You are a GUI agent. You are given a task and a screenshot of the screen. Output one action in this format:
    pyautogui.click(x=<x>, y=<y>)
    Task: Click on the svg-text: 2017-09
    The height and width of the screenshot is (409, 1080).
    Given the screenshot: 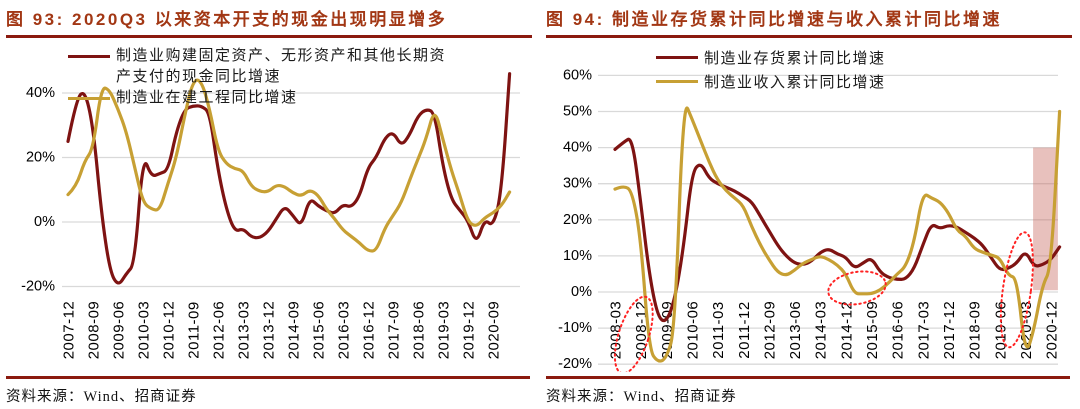 What is the action you would take?
    pyautogui.click(x=394, y=330)
    